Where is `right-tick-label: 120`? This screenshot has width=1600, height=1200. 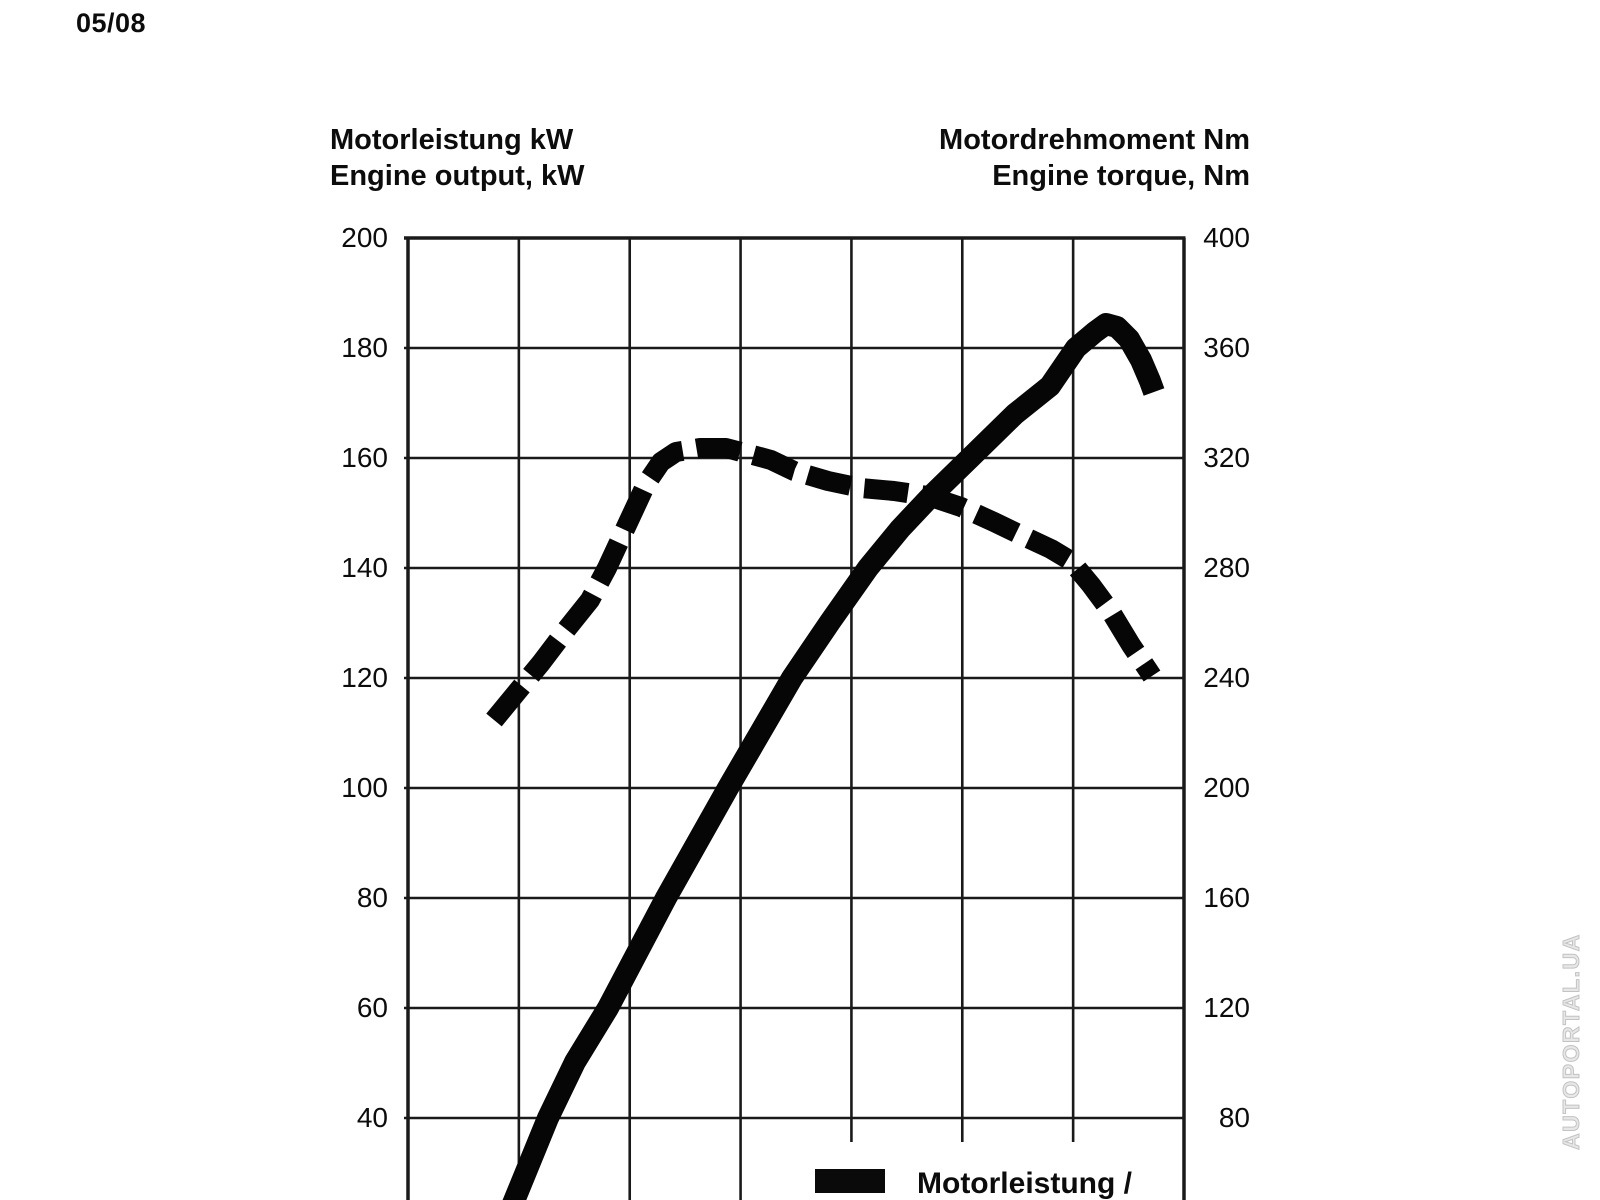
right-tick-label: 120 is located at coordinates (1226, 1007).